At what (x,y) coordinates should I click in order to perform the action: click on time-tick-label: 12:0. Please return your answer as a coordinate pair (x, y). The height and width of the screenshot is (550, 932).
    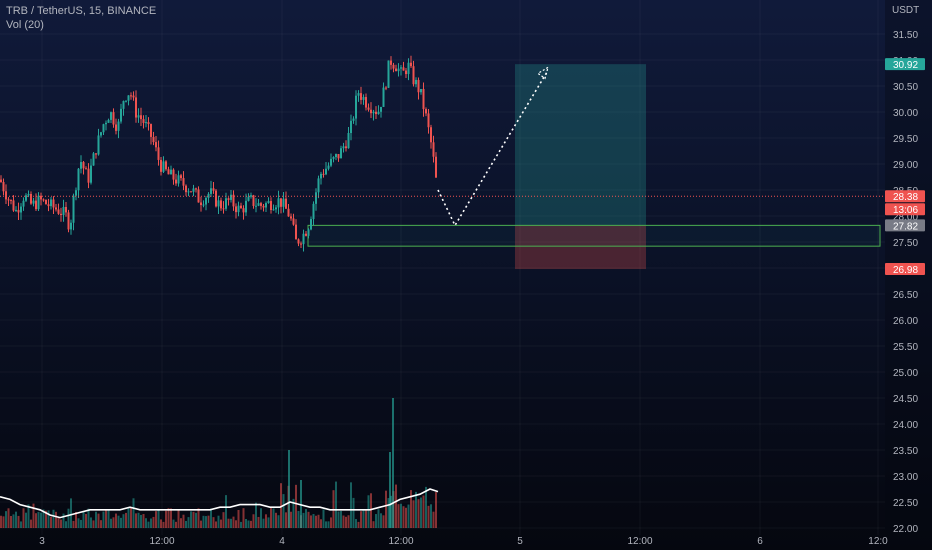
    Looking at the image, I should click on (878, 541).